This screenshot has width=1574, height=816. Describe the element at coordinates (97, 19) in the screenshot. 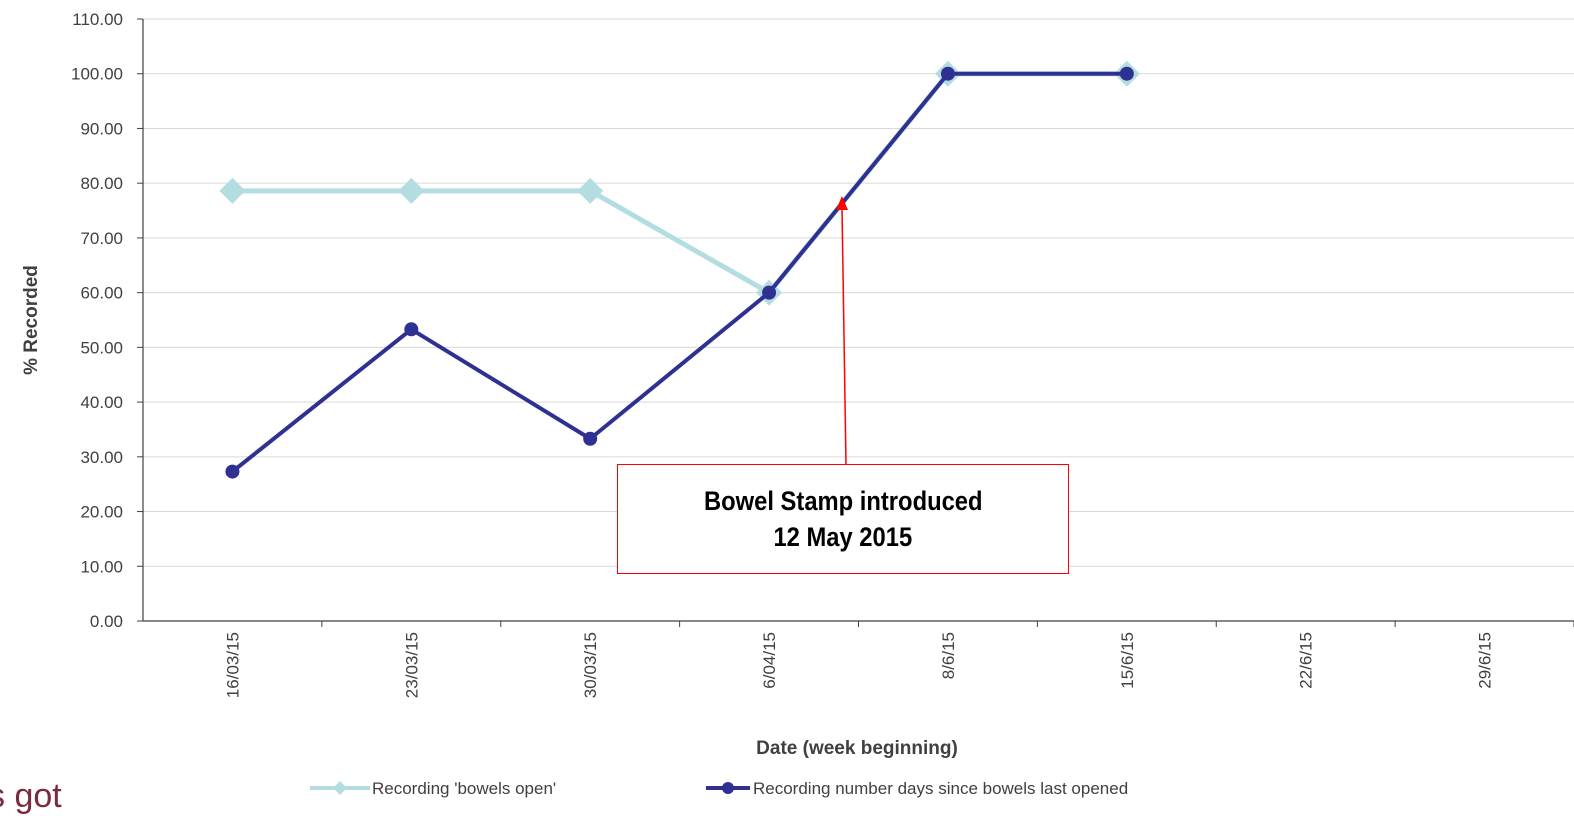

I see `y-tick-label: 110.00` at that location.